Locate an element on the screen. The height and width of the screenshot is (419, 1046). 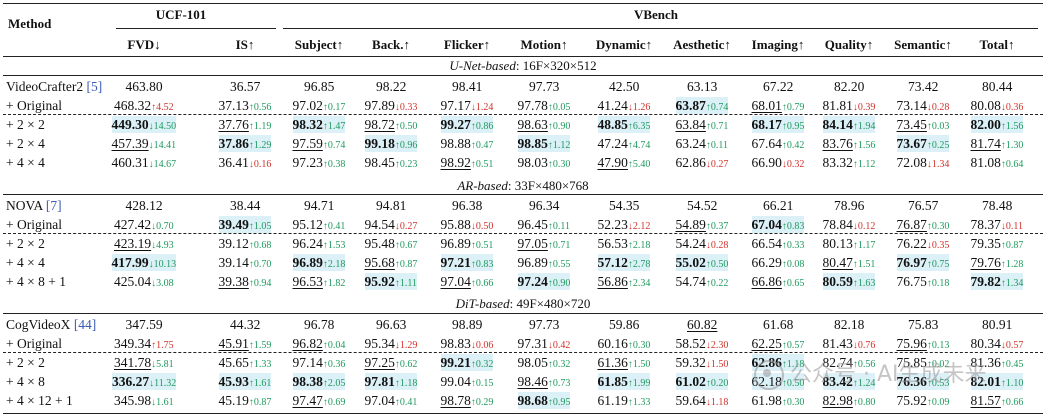
metric-delta: ↓0.11 is located at coordinates (1012, 226).